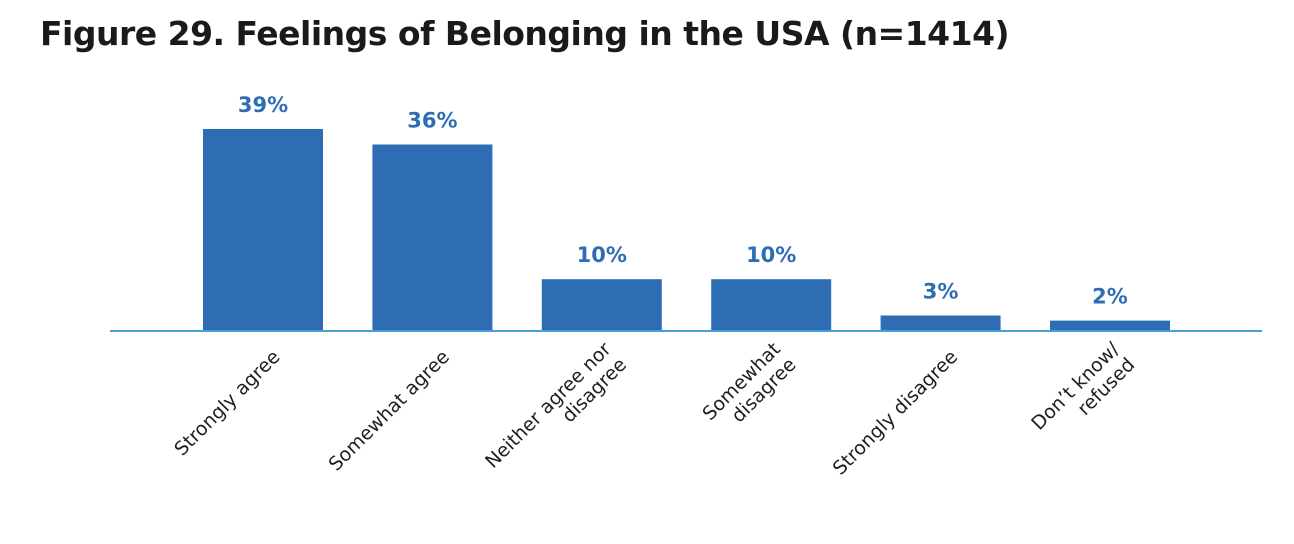 The height and width of the screenshot is (544, 1294). Describe the element at coordinates (432, 121) in the screenshot. I see `bar-value-label: 36%` at that location.